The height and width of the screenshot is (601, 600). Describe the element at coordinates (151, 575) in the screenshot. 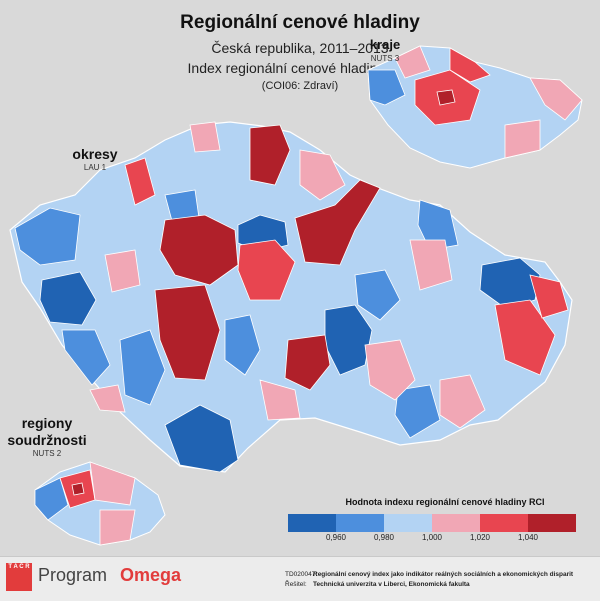

I see `brand-omega-text: Omega` at that location.